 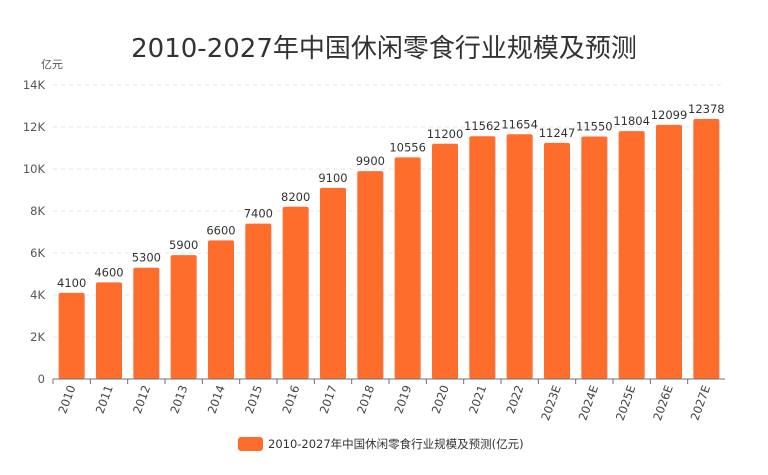 I want to click on x-tick-label: 2014, so click(x=216, y=399).